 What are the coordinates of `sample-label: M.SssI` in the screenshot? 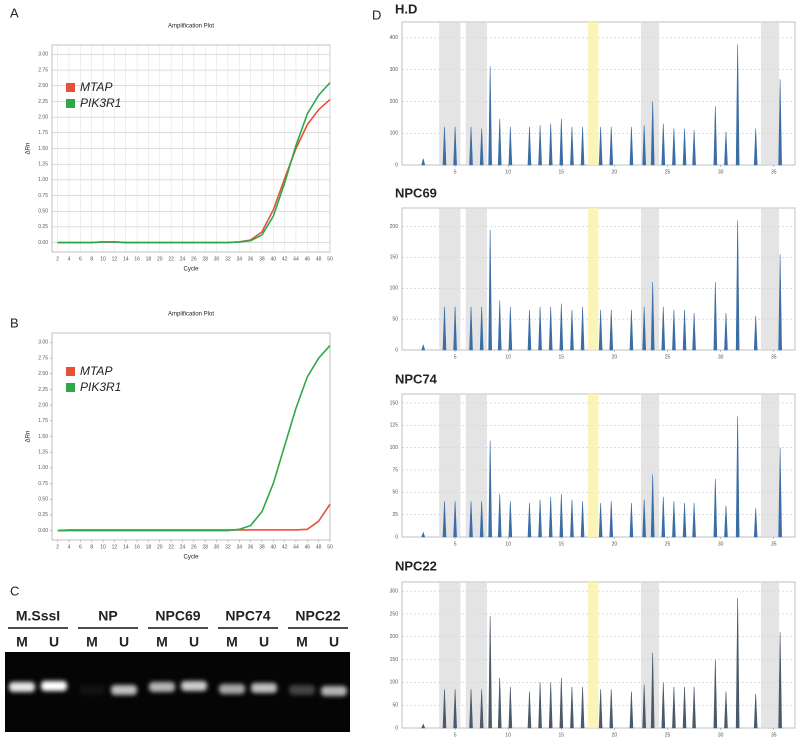 It's located at (38, 616).